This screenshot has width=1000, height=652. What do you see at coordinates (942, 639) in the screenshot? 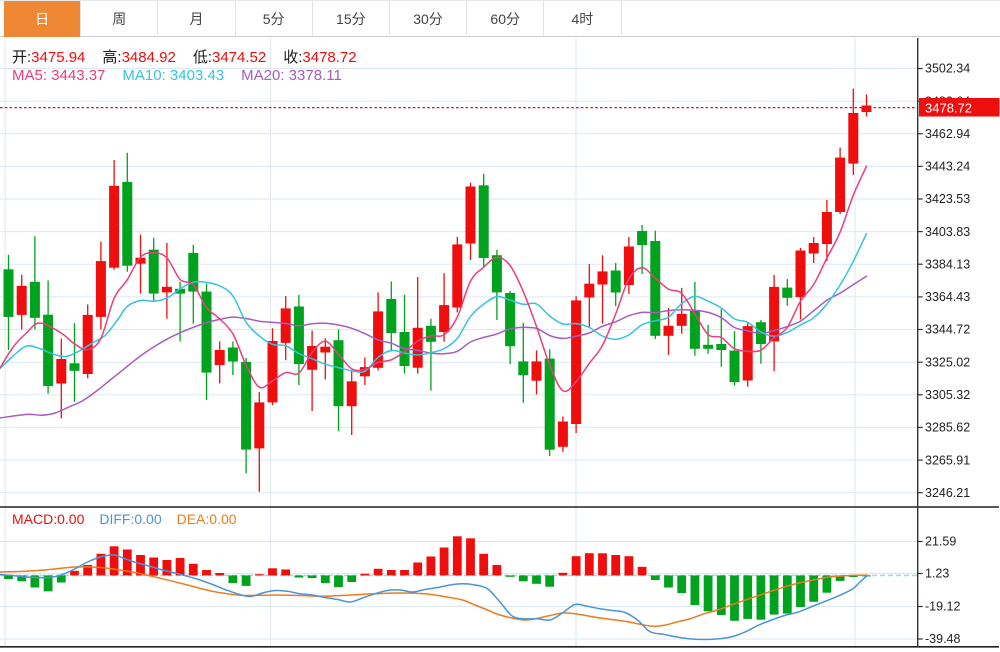
I see `svg-text: -39.48` at bounding box center [942, 639].